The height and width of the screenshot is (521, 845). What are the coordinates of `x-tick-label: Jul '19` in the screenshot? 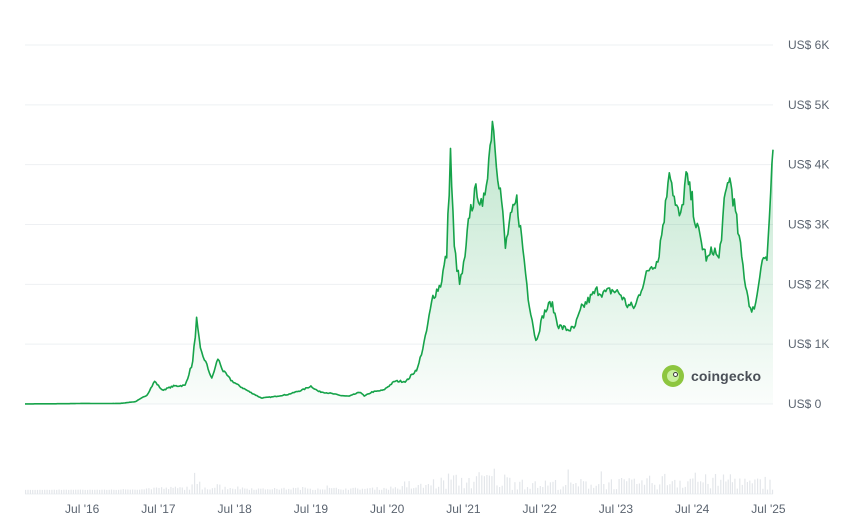 It's located at (311, 509).